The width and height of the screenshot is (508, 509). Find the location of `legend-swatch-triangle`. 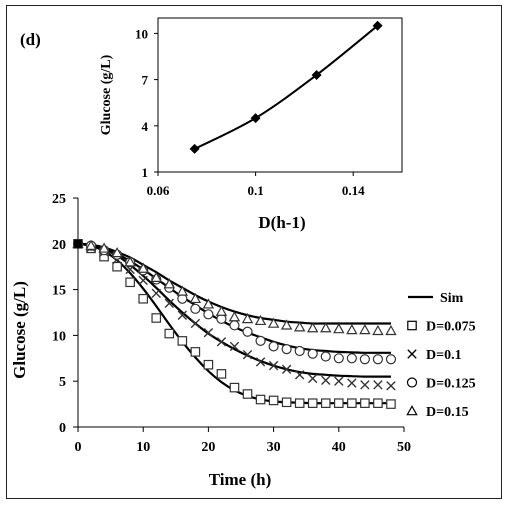

legend-swatch-triangle is located at coordinates (412, 410).